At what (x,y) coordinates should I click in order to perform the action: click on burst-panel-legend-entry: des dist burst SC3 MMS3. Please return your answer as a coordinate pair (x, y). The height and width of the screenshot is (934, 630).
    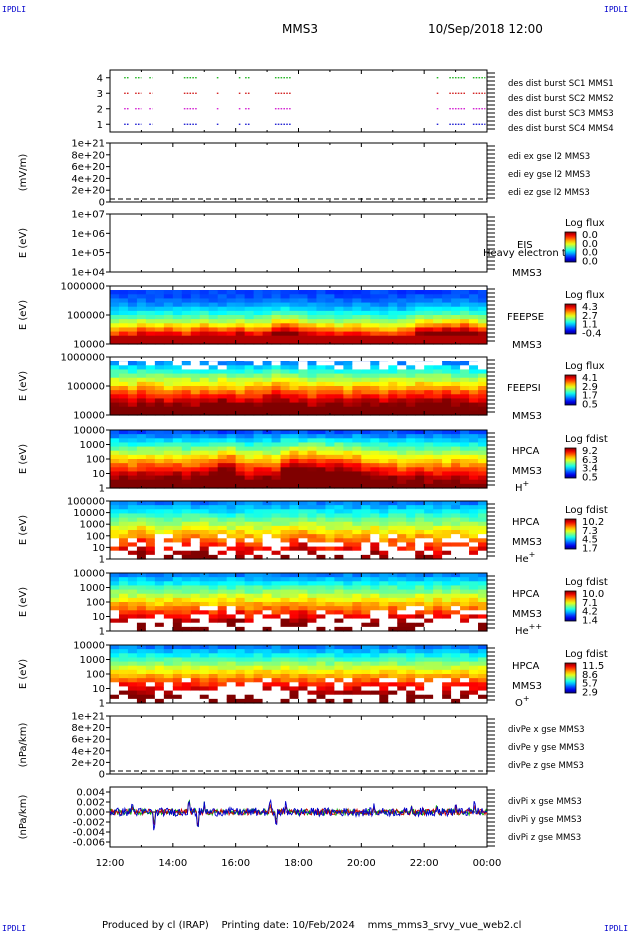
    Looking at the image, I should click on (561, 114).